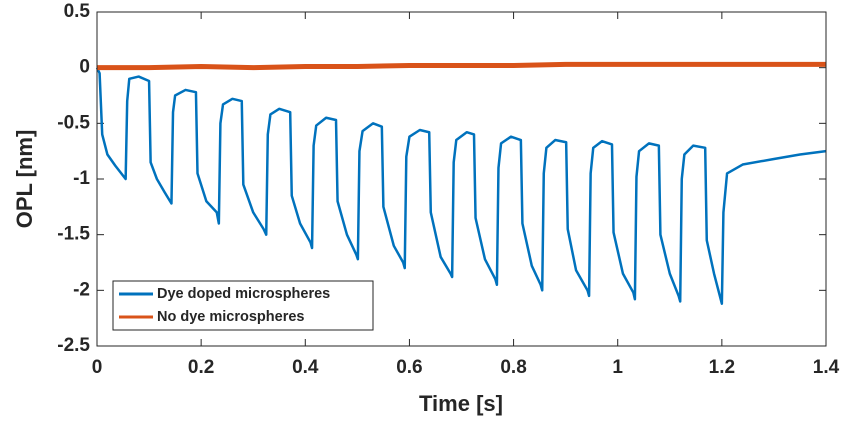 The width and height of the screenshot is (847, 425). What do you see at coordinates (461, 66) in the screenshot?
I see `series-line` at bounding box center [461, 66].